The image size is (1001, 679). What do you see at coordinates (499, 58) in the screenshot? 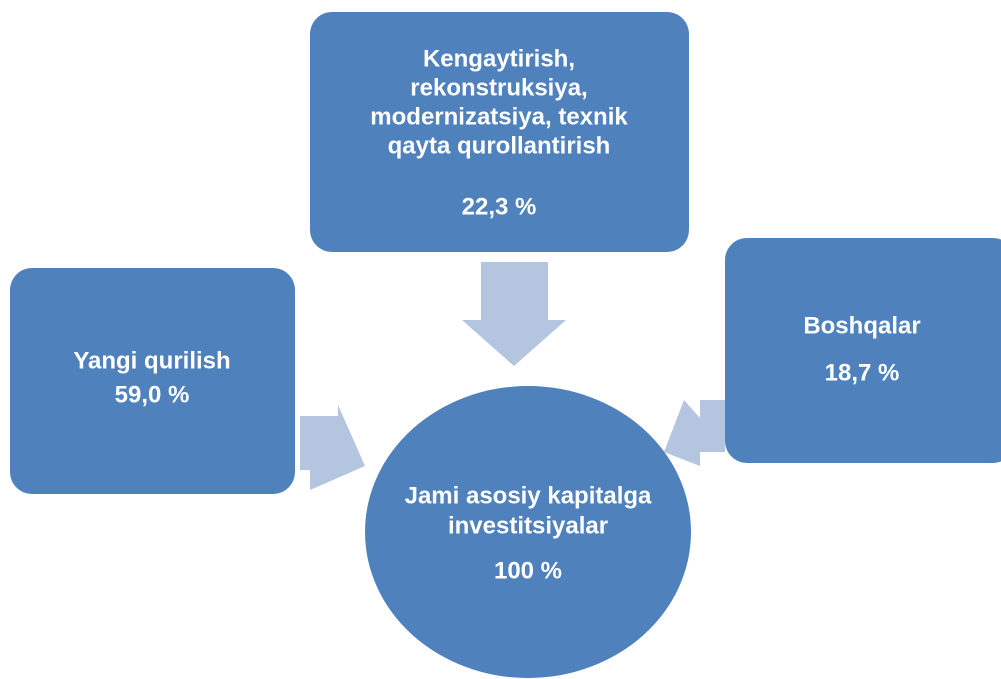
I see `node-label: Kengaytirish,` at bounding box center [499, 58].